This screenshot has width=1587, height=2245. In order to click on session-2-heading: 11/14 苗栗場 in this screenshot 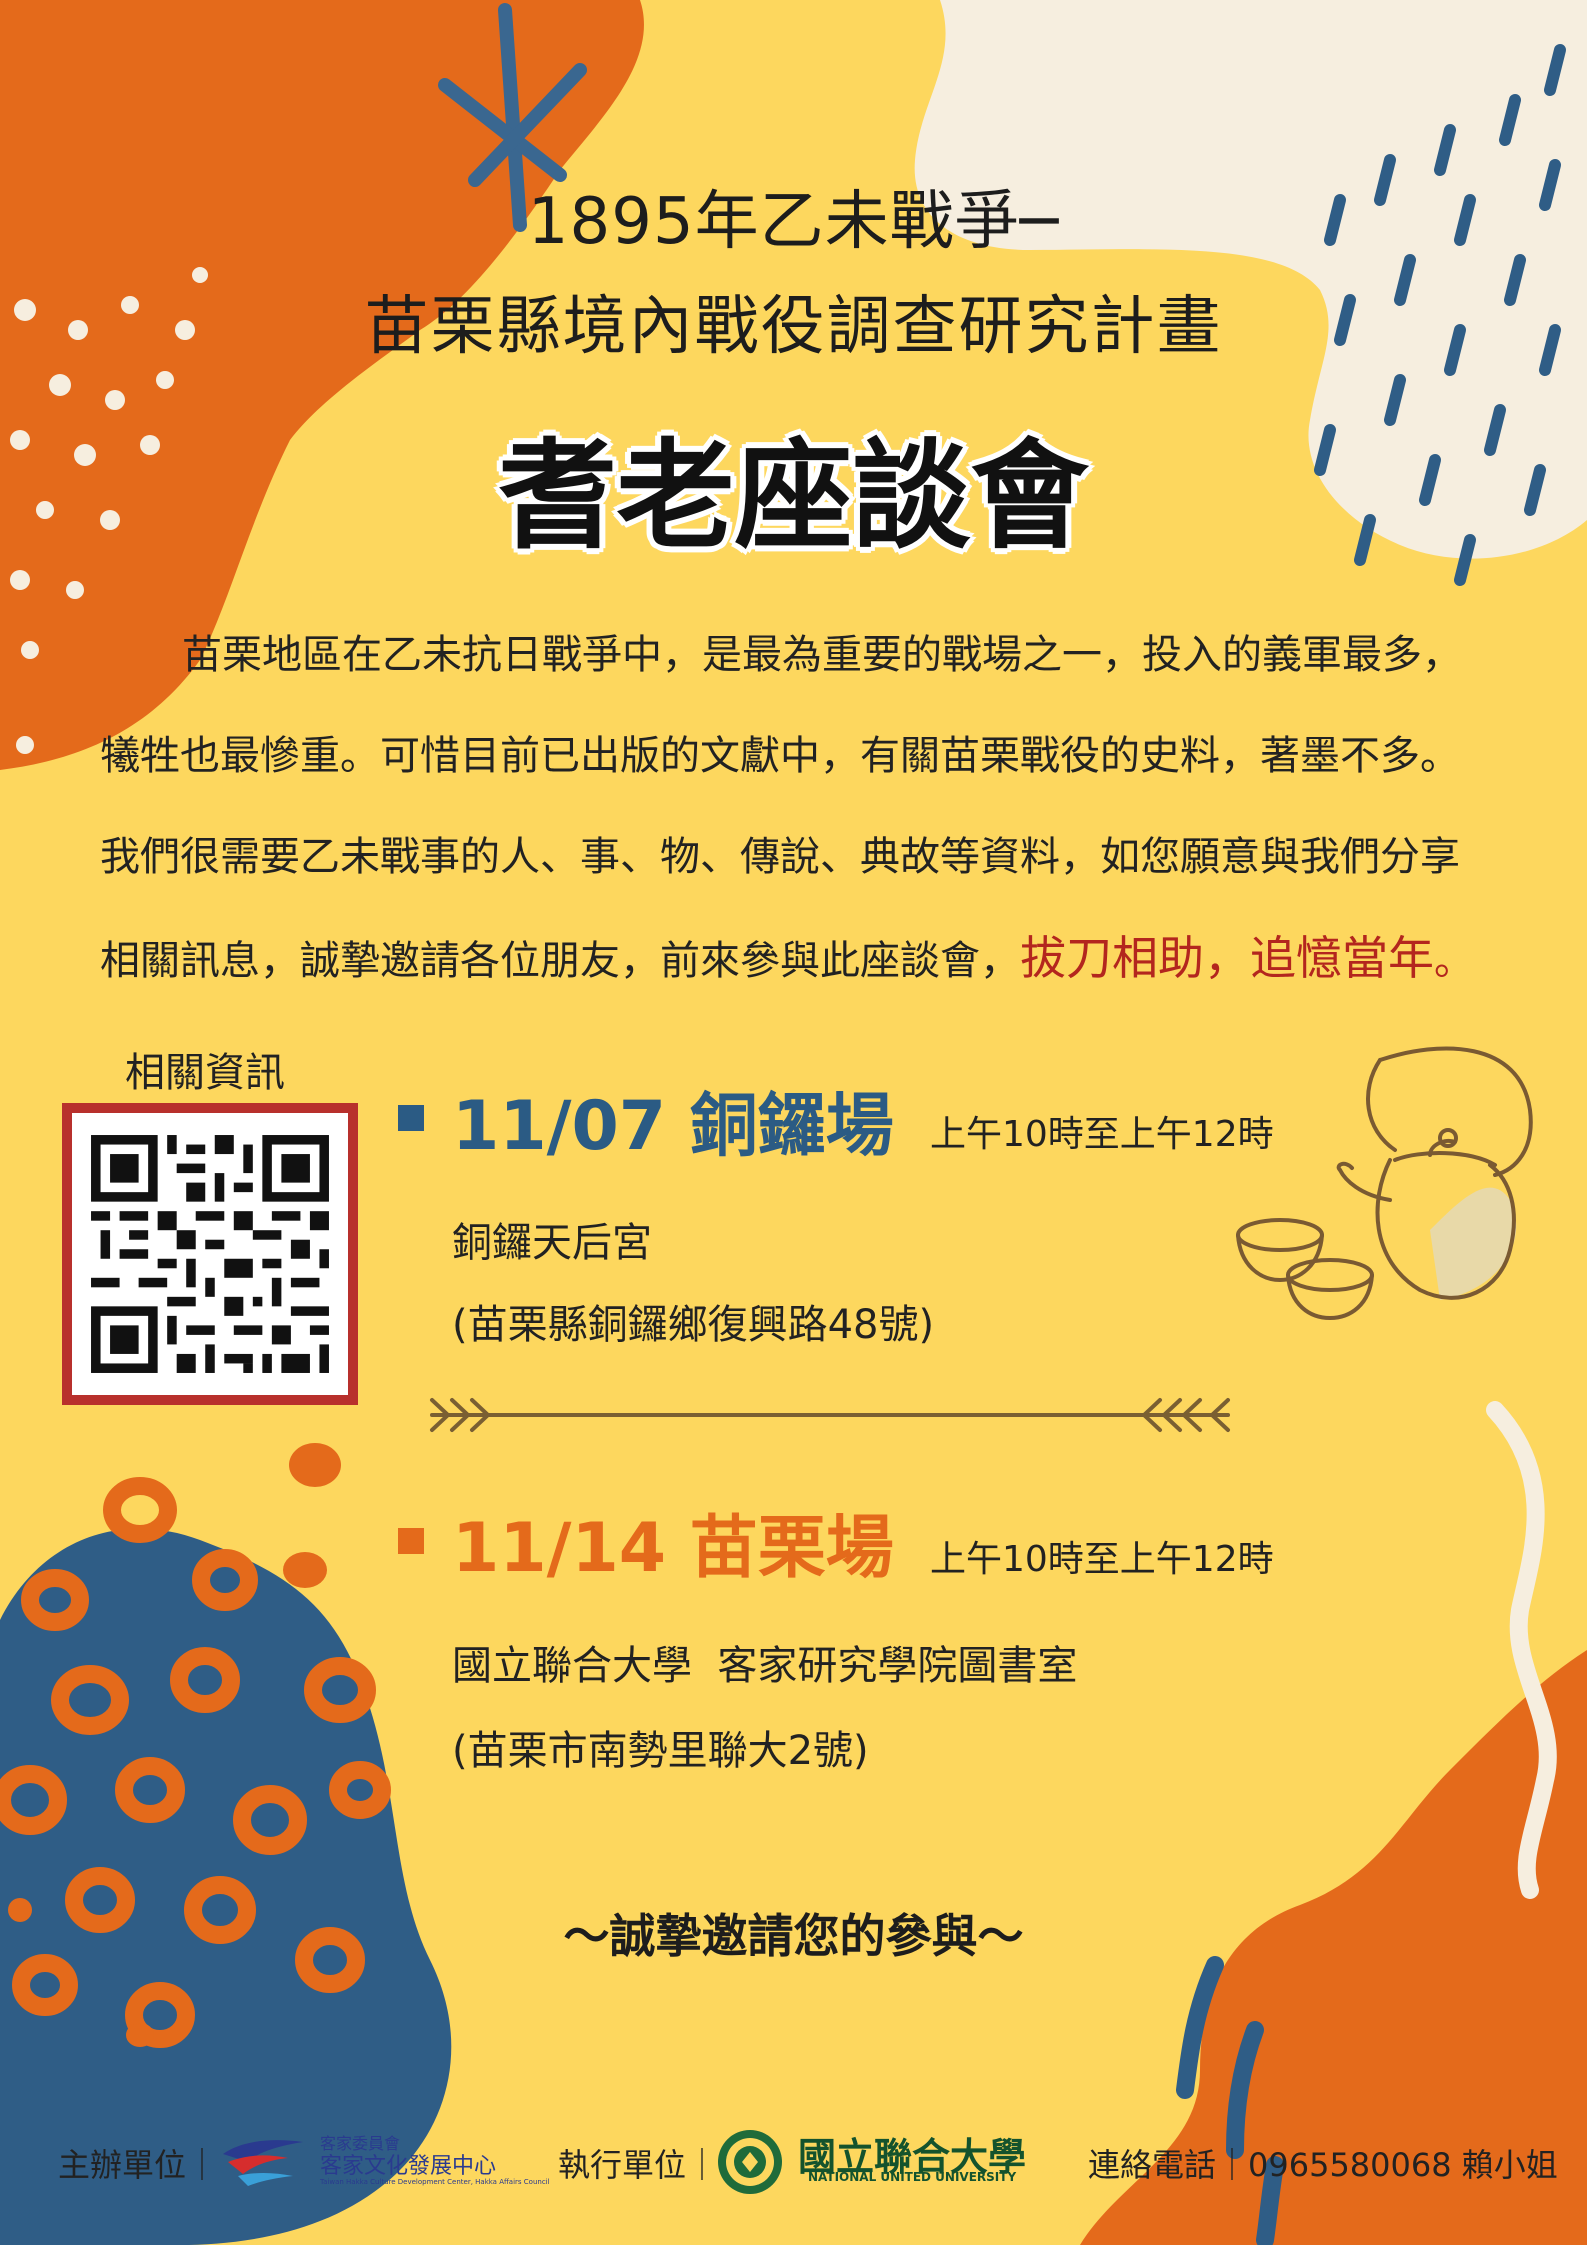, I will do `click(673, 1548)`.